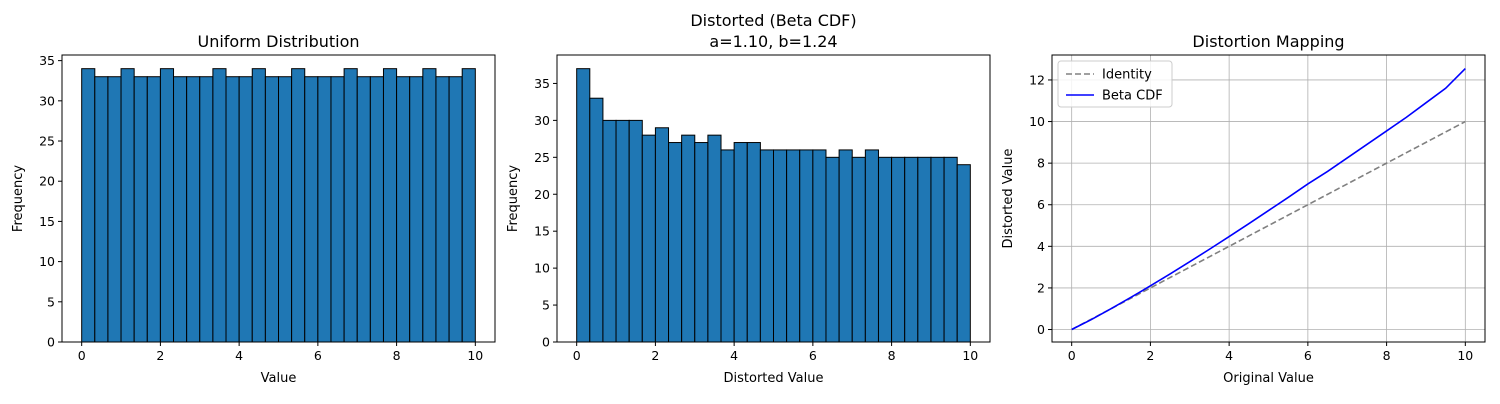  I want to click on x-axis-label: Value, so click(279, 378).